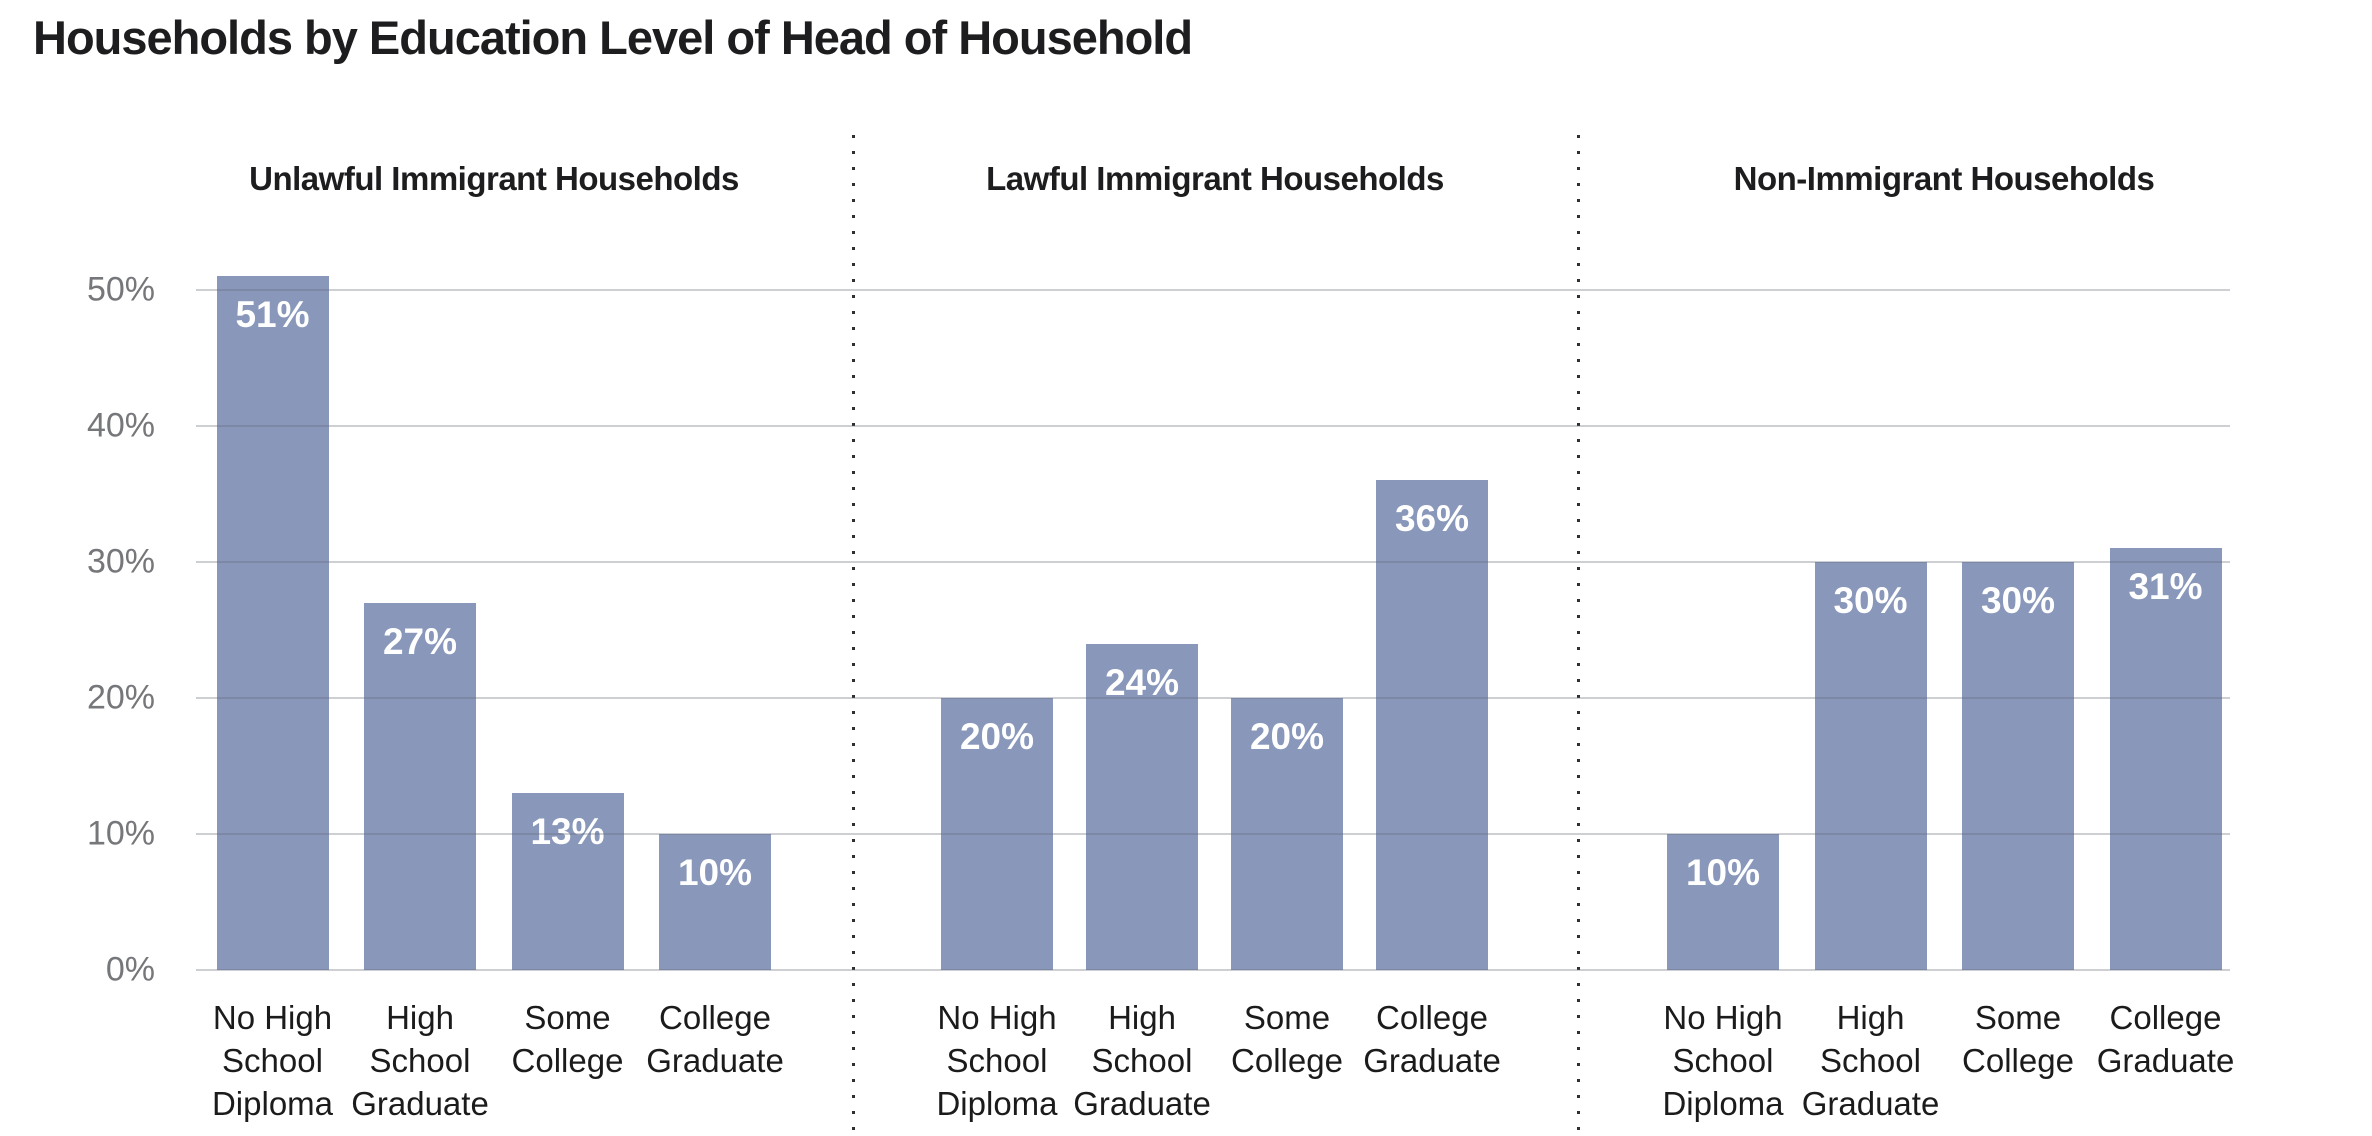 This screenshot has height=1136, width=2372. Describe the element at coordinates (1213, 698) in the screenshot. I see `gridline-20%` at that location.